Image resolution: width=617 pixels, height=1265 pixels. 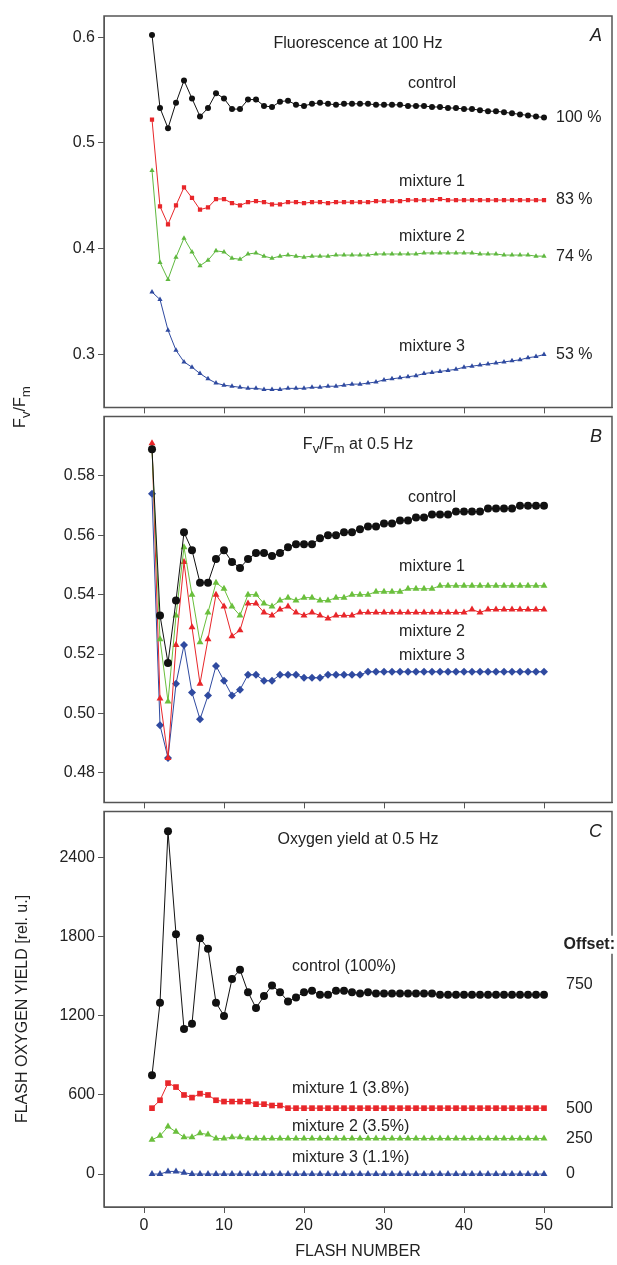 What do you see at coordinates (144, 1225) in the screenshot?
I see `x-tick-label: 0` at bounding box center [144, 1225].